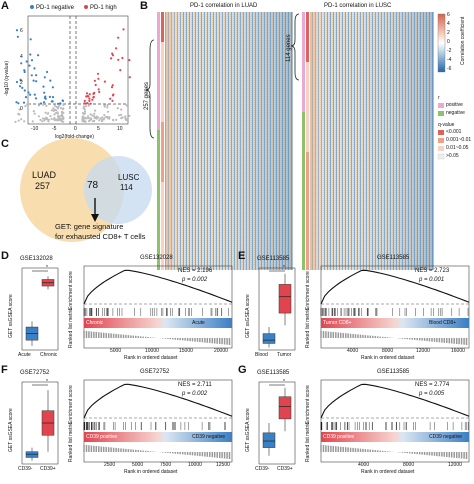  I want to click on panel-letter-a: A, so click(5, 6).